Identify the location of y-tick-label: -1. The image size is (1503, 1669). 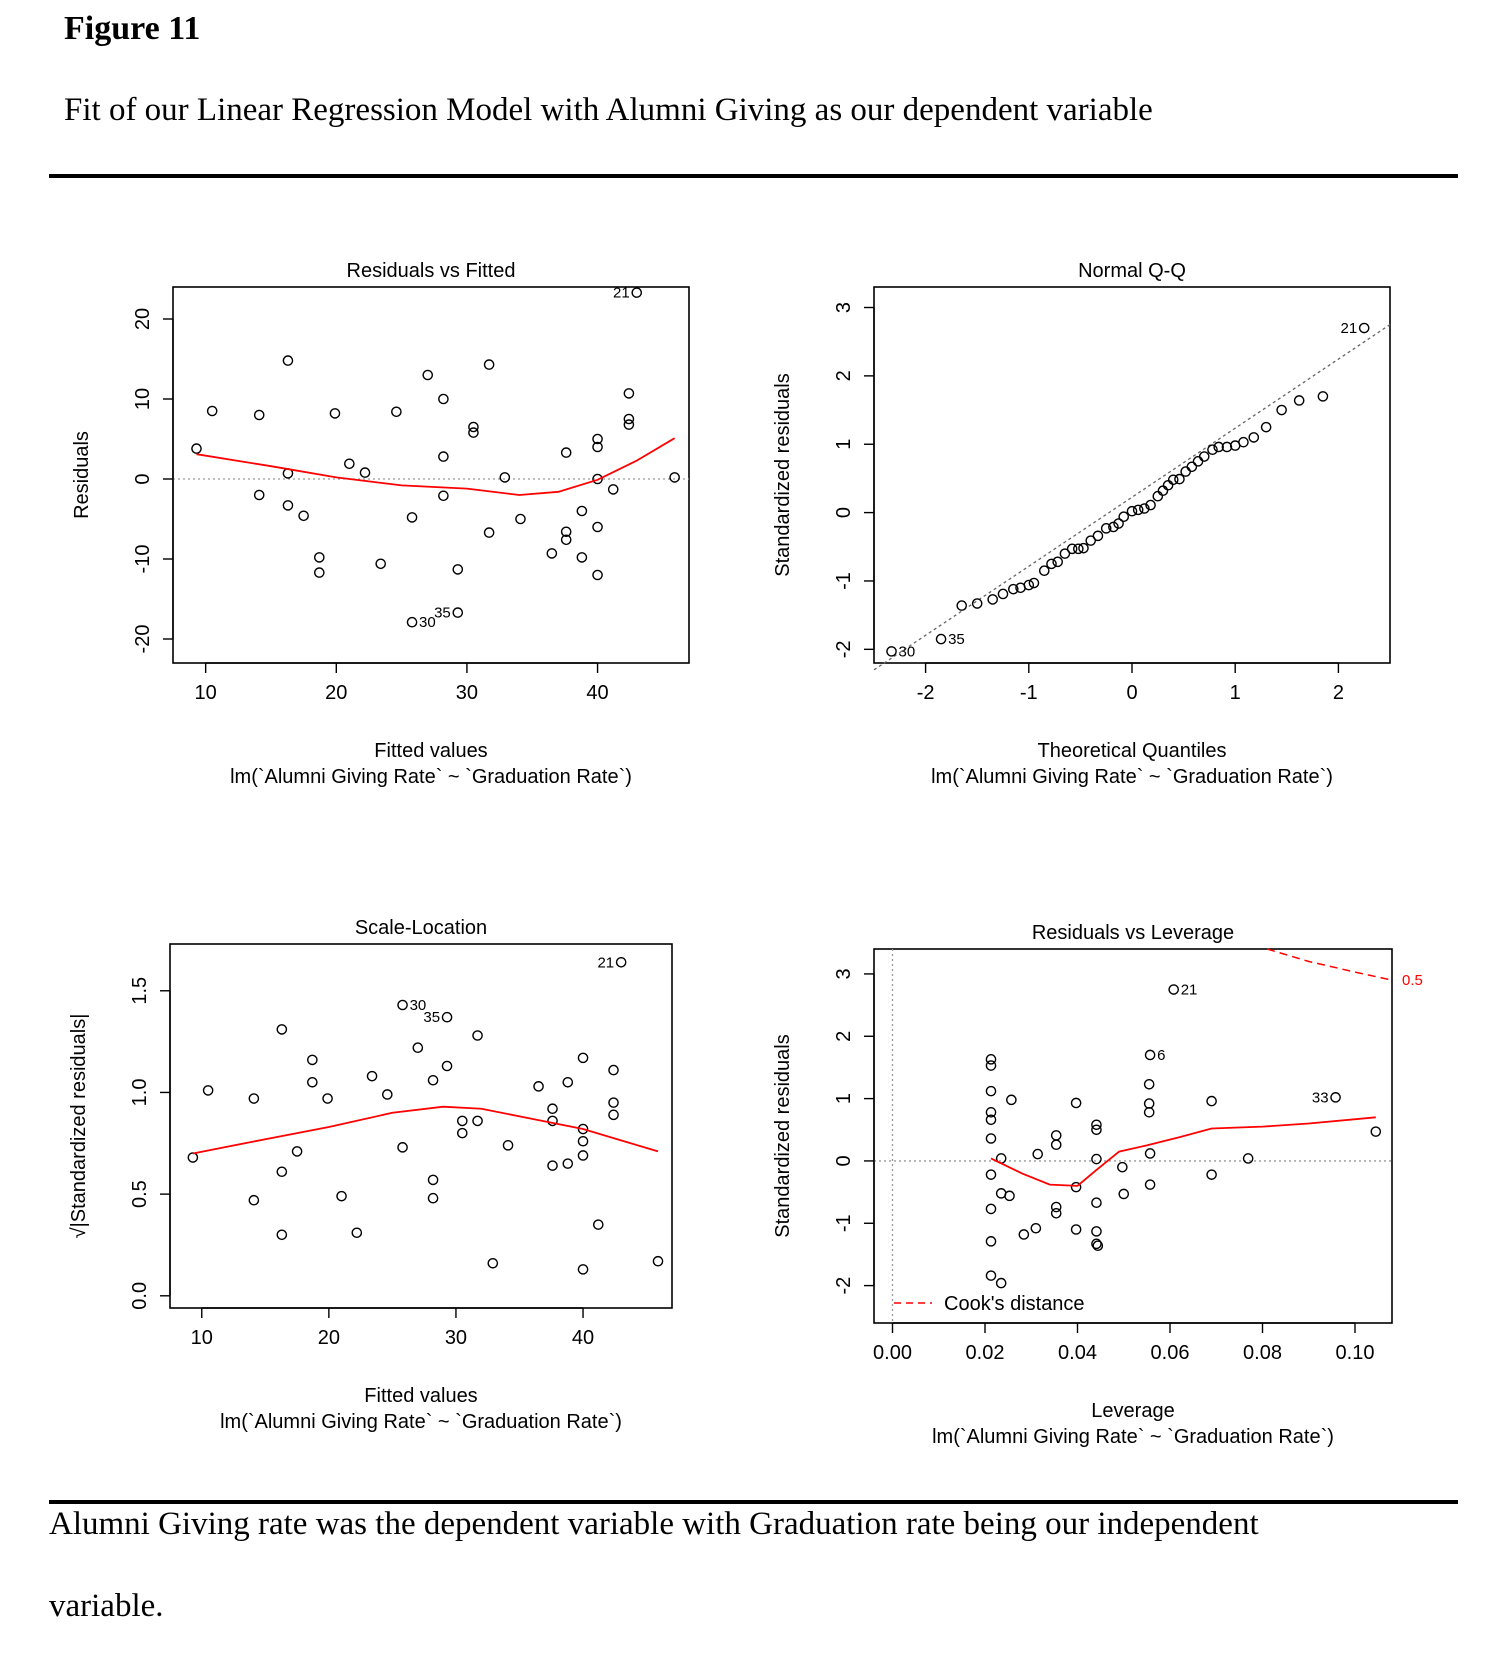
(844, 581).